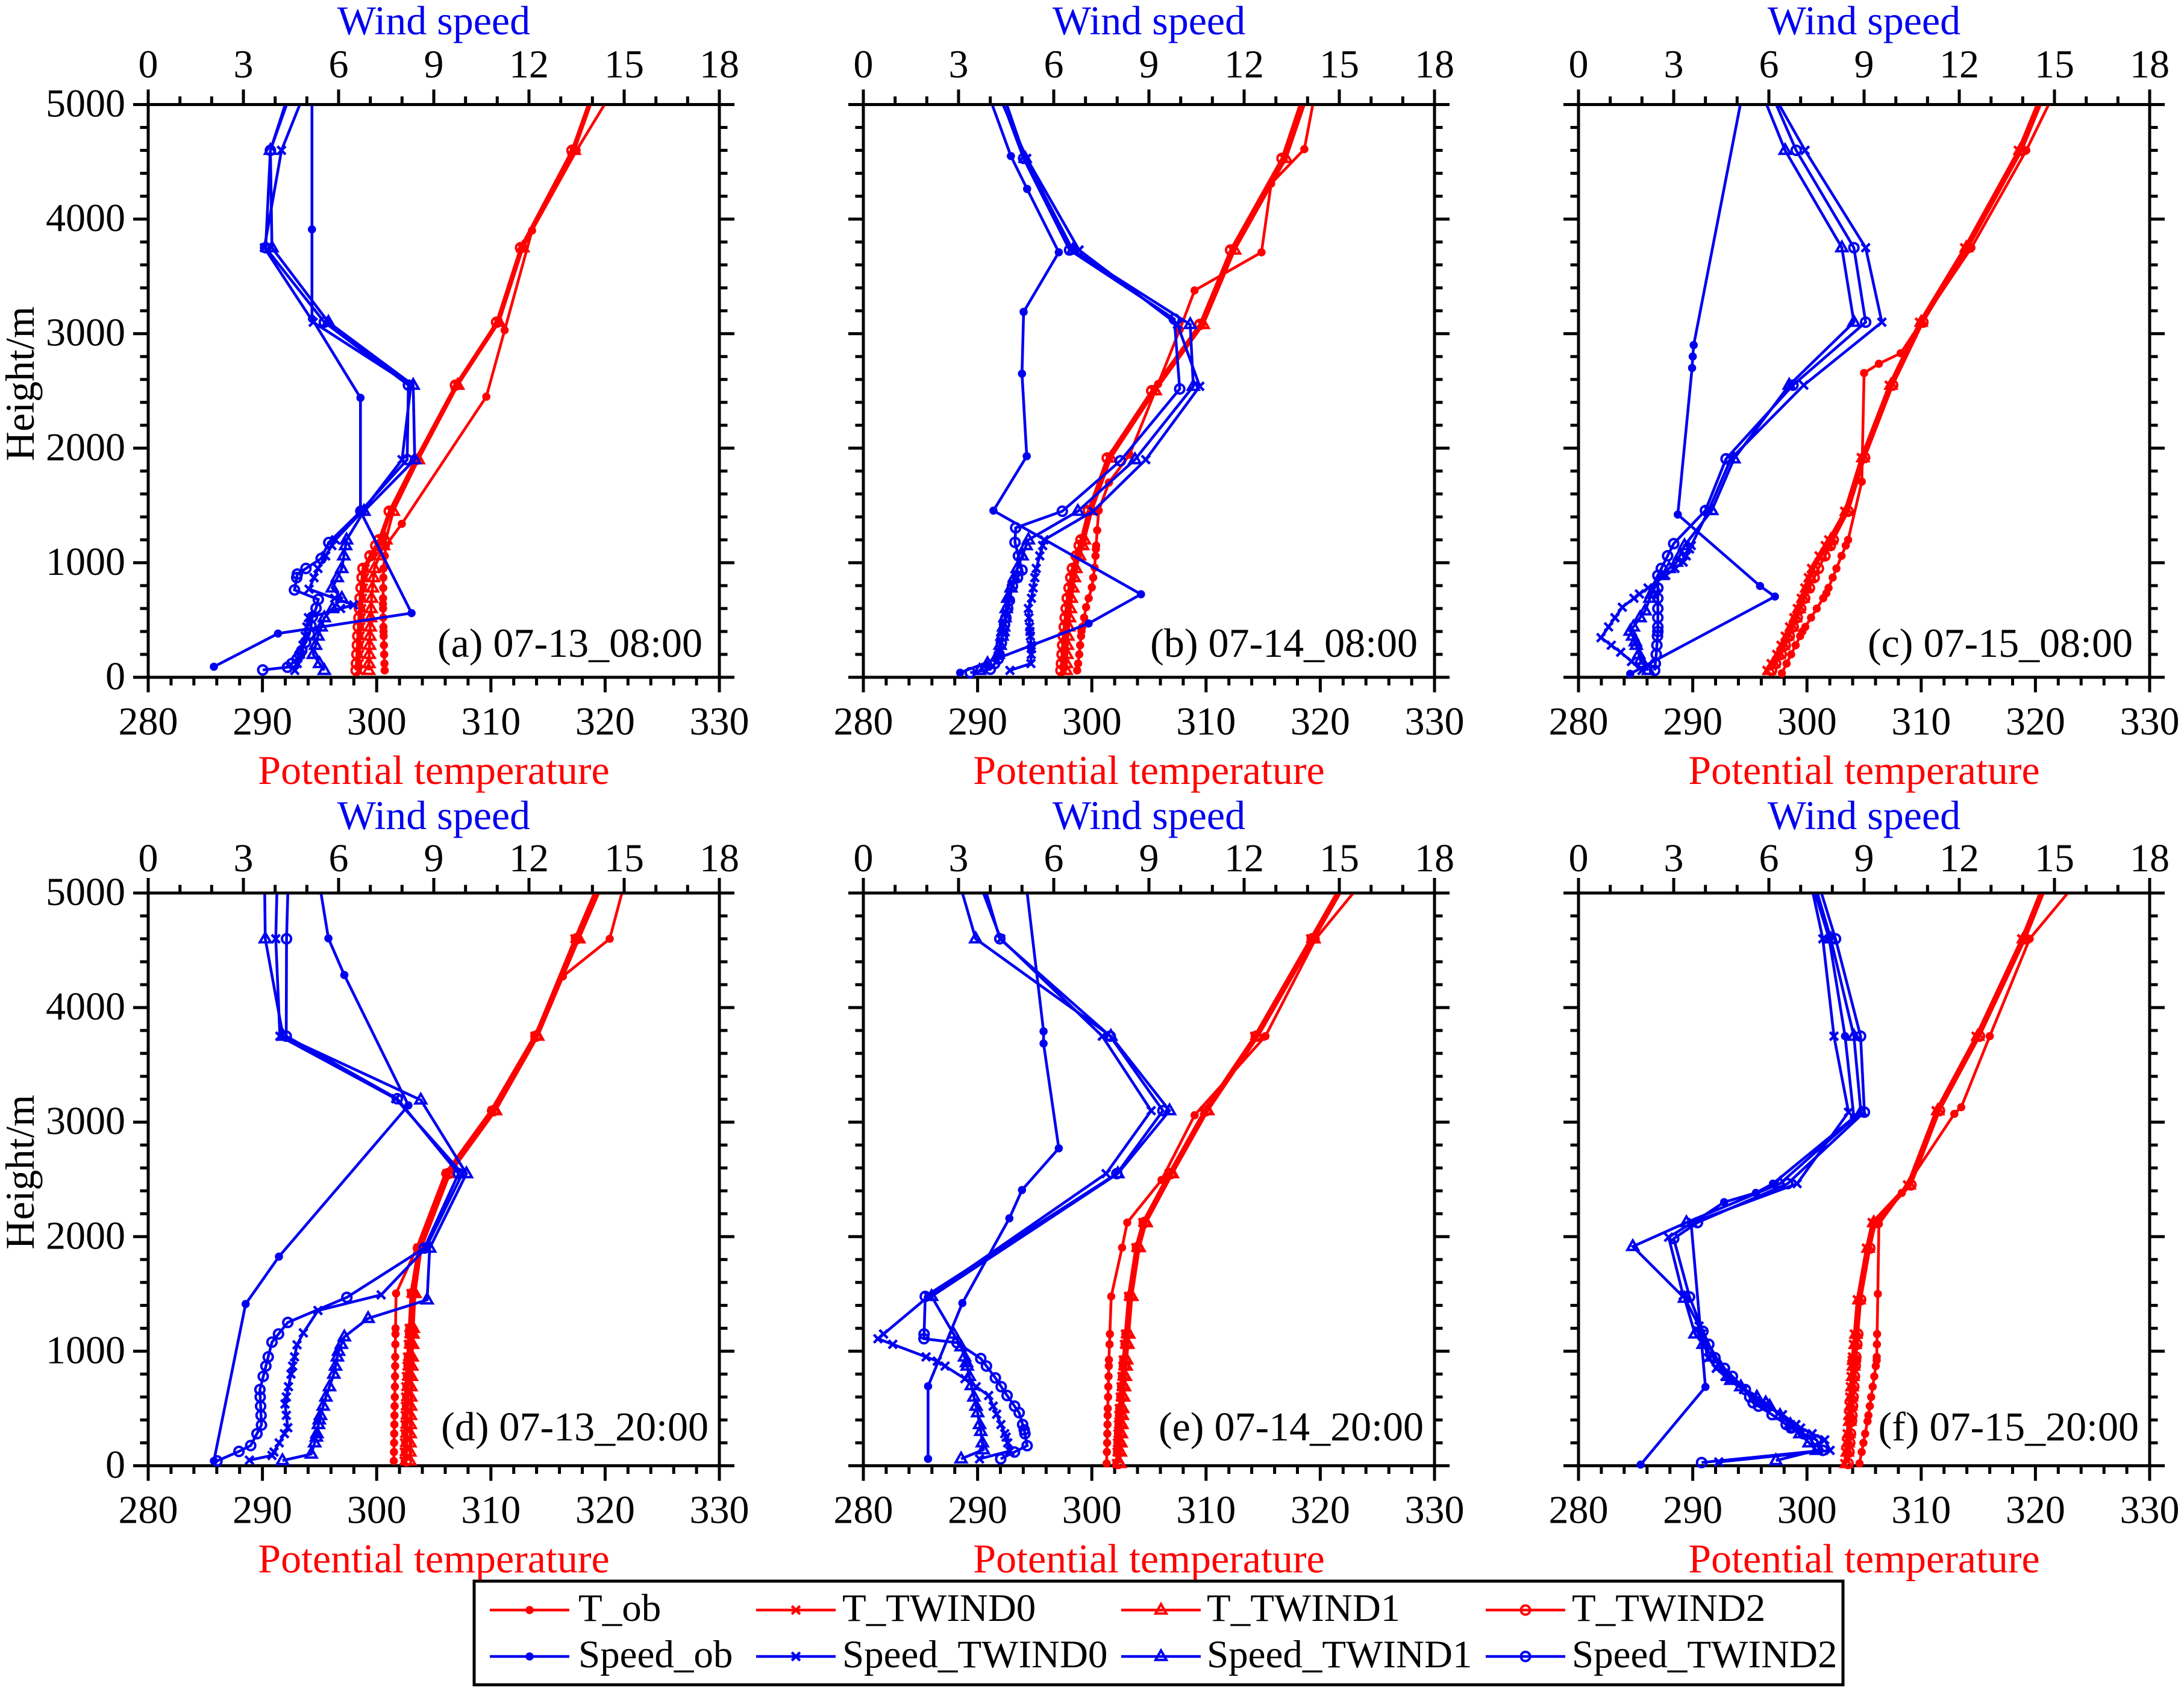  What do you see at coordinates (939, 1608) in the screenshot?
I see `svg-text: T_TWIND0` at bounding box center [939, 1608].